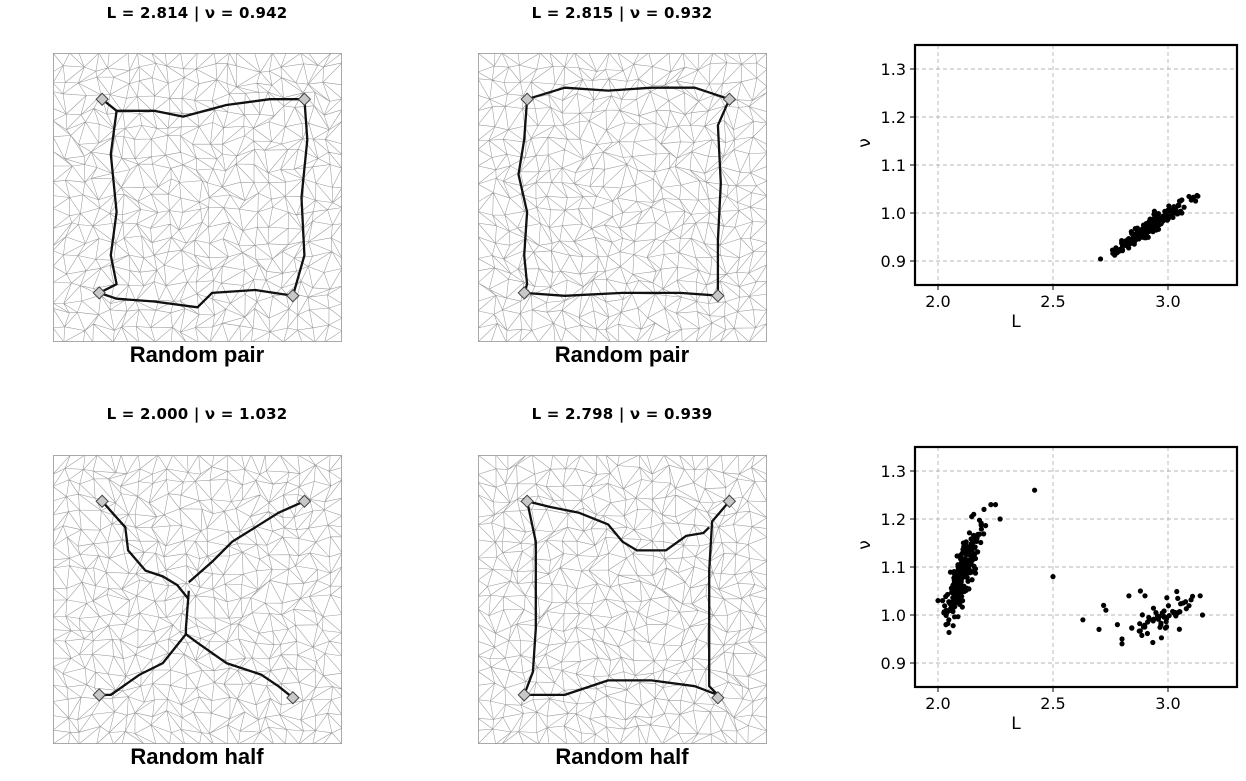 This screenshot has height=781, width=1246. I want to click on mesh-panel-3-title: L = 2.000 | ν = 1.032, so click(197, 414).